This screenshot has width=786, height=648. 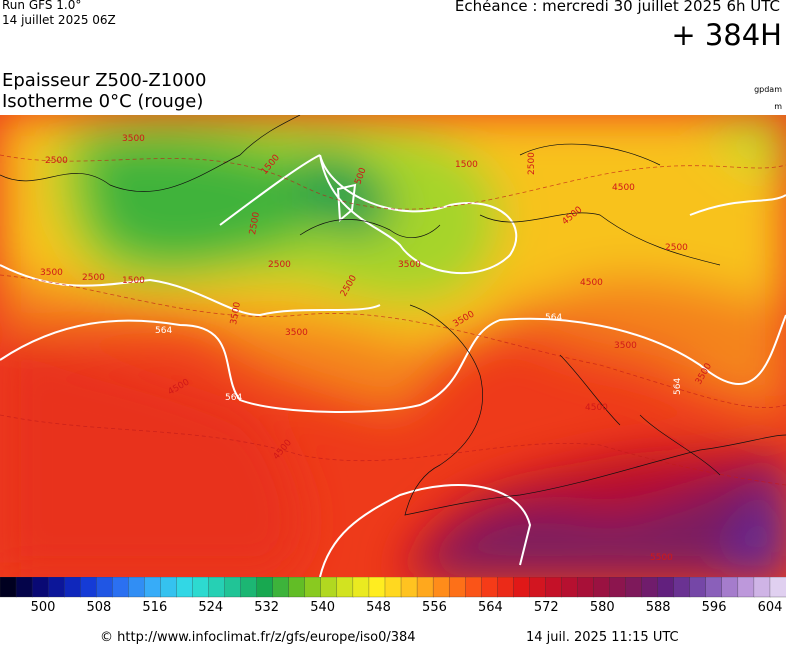 I want to click on colorbar-label: 524, so click(x=210, y=606).